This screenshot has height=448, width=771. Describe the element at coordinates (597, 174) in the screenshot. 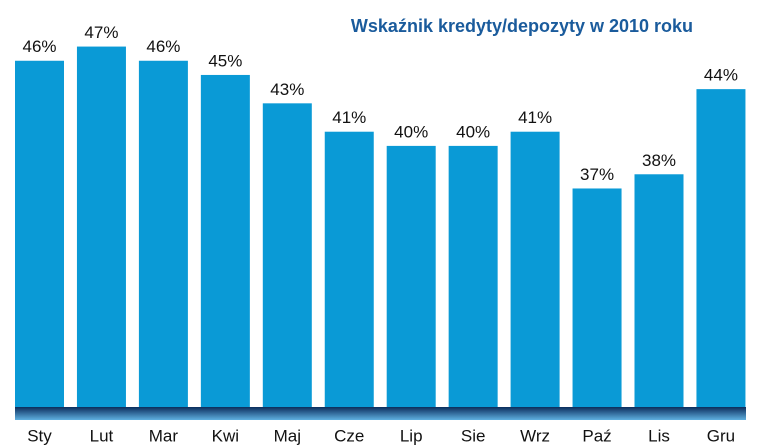

I see `value-label: 37%` at that location.